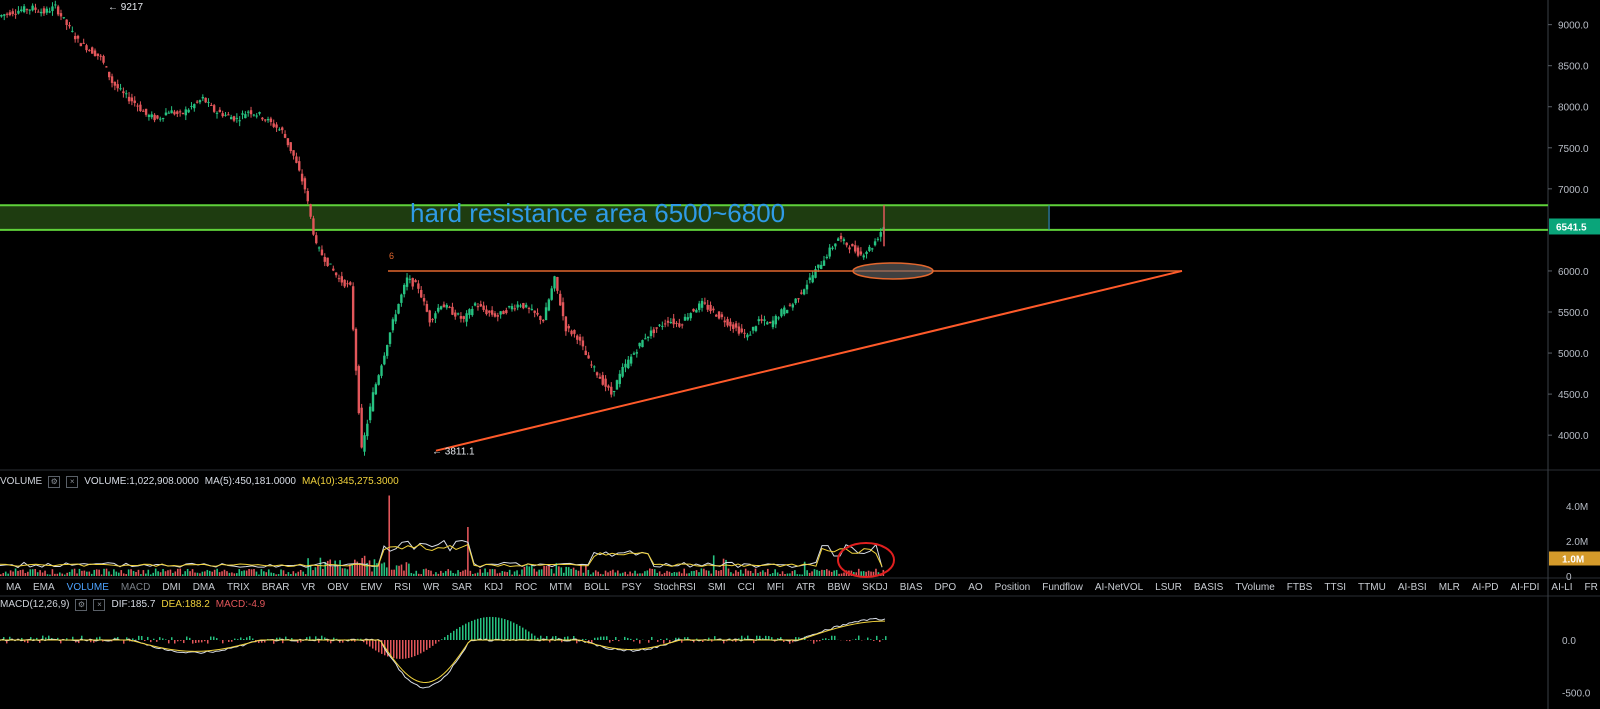 The image size is (1600, 709). Describe the element at coordinates (44, 587) in the screenshot. I see `tab-ema: EMA` at that location.